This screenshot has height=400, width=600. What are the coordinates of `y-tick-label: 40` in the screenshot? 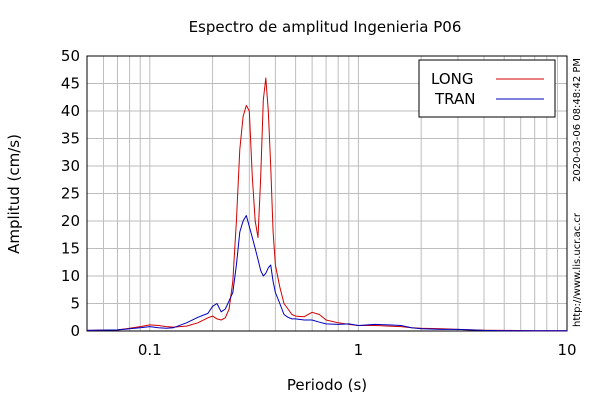 It's located at (70, 111).